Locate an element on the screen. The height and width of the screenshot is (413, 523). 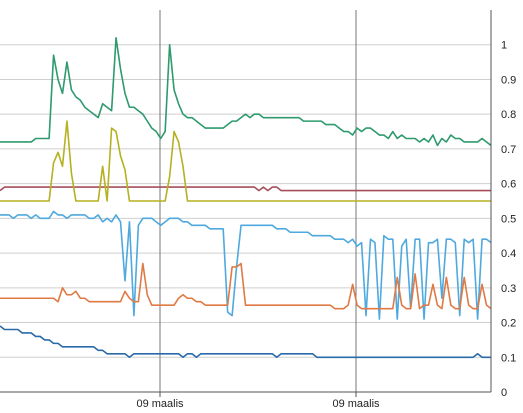
y-tick-label: 0.1 is located at coordinates (508, 358).